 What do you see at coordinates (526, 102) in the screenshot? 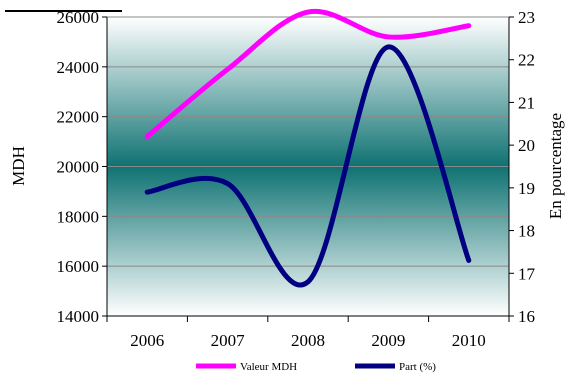
I see `right-tick-label: 21` at bounding box center [526, 102].